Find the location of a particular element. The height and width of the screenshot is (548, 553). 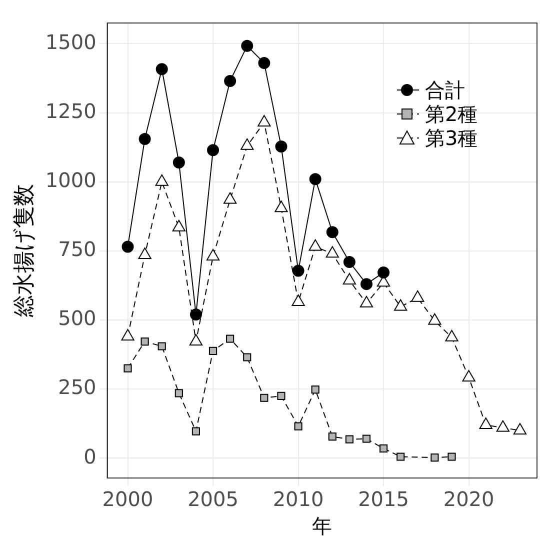

y-tick-label: 250 is located at coordinates (77, 387).